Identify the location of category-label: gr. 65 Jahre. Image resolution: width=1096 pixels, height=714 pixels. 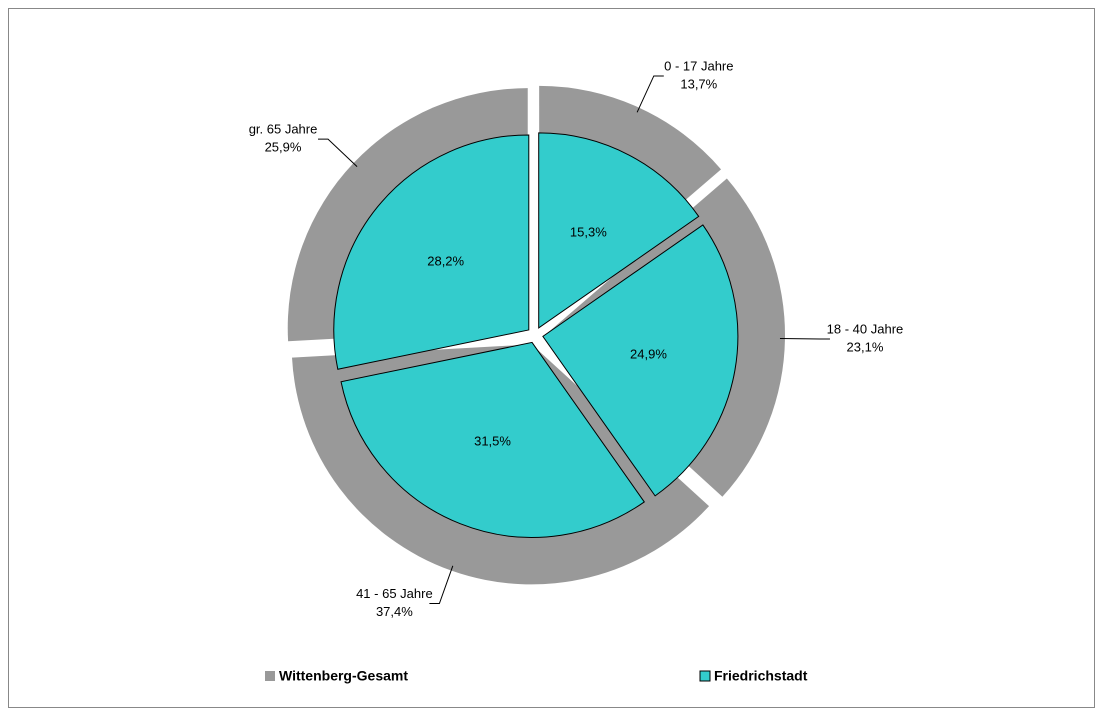
(283, 129).